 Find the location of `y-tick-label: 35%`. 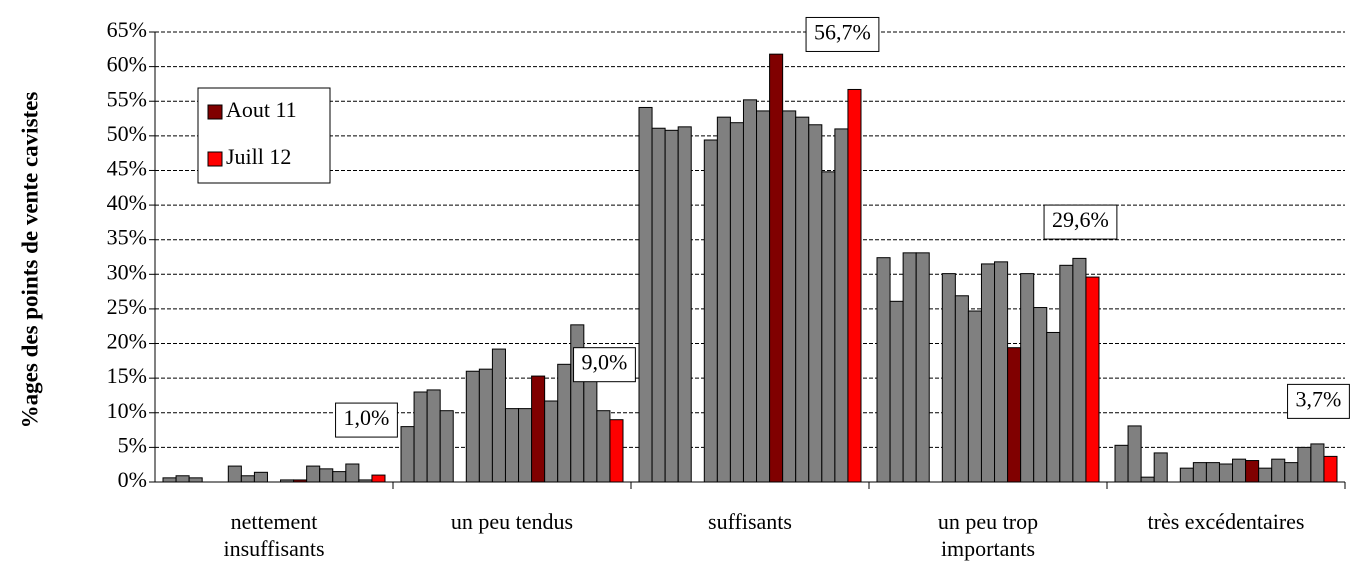

y-tick-label: 35% is located at coordinates (127, 237).